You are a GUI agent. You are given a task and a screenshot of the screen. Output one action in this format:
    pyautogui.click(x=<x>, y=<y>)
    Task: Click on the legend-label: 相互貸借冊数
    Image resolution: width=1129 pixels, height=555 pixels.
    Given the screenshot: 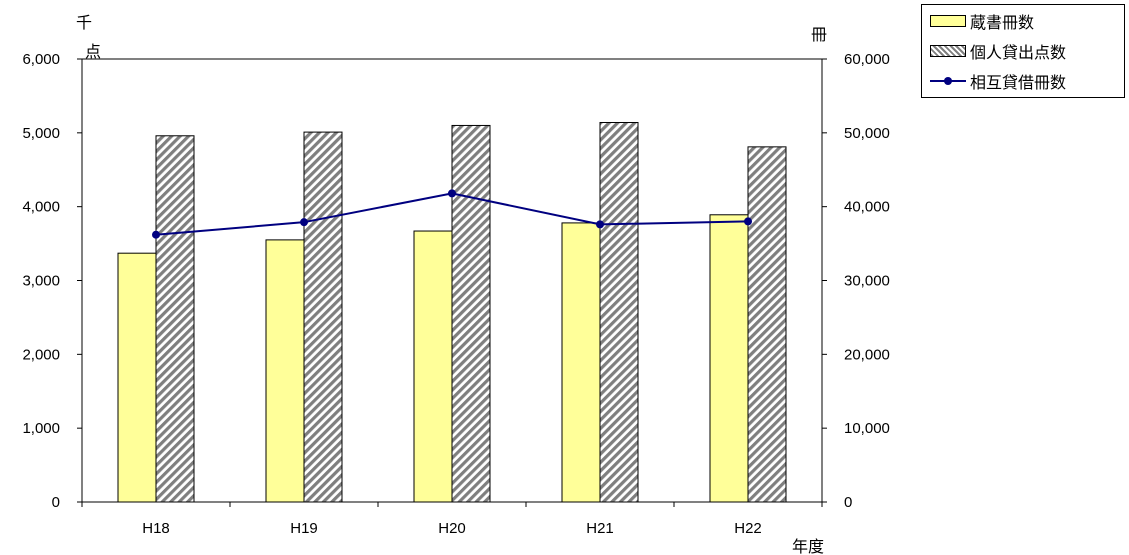 What is the action you would take?
    pyautogui.click(x=1018, y=82)
    